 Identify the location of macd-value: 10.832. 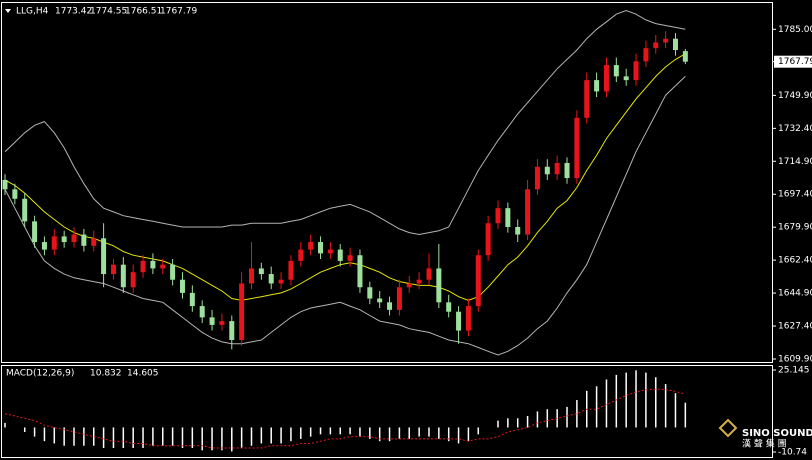
(106, 374).